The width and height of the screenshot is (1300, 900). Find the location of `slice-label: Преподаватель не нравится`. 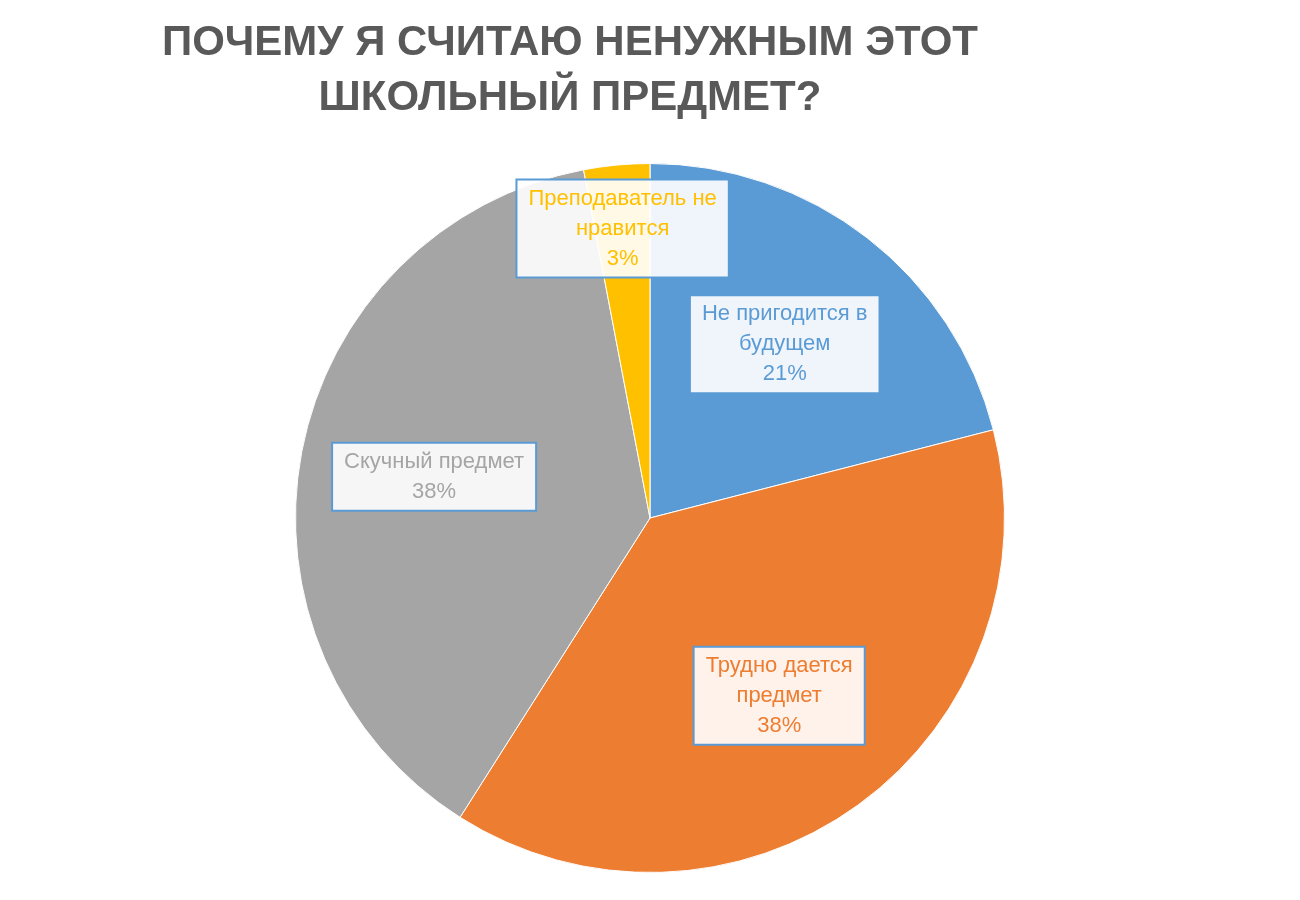

slice-label: Преподаватель не нравится is located at coordinates (622, 212).